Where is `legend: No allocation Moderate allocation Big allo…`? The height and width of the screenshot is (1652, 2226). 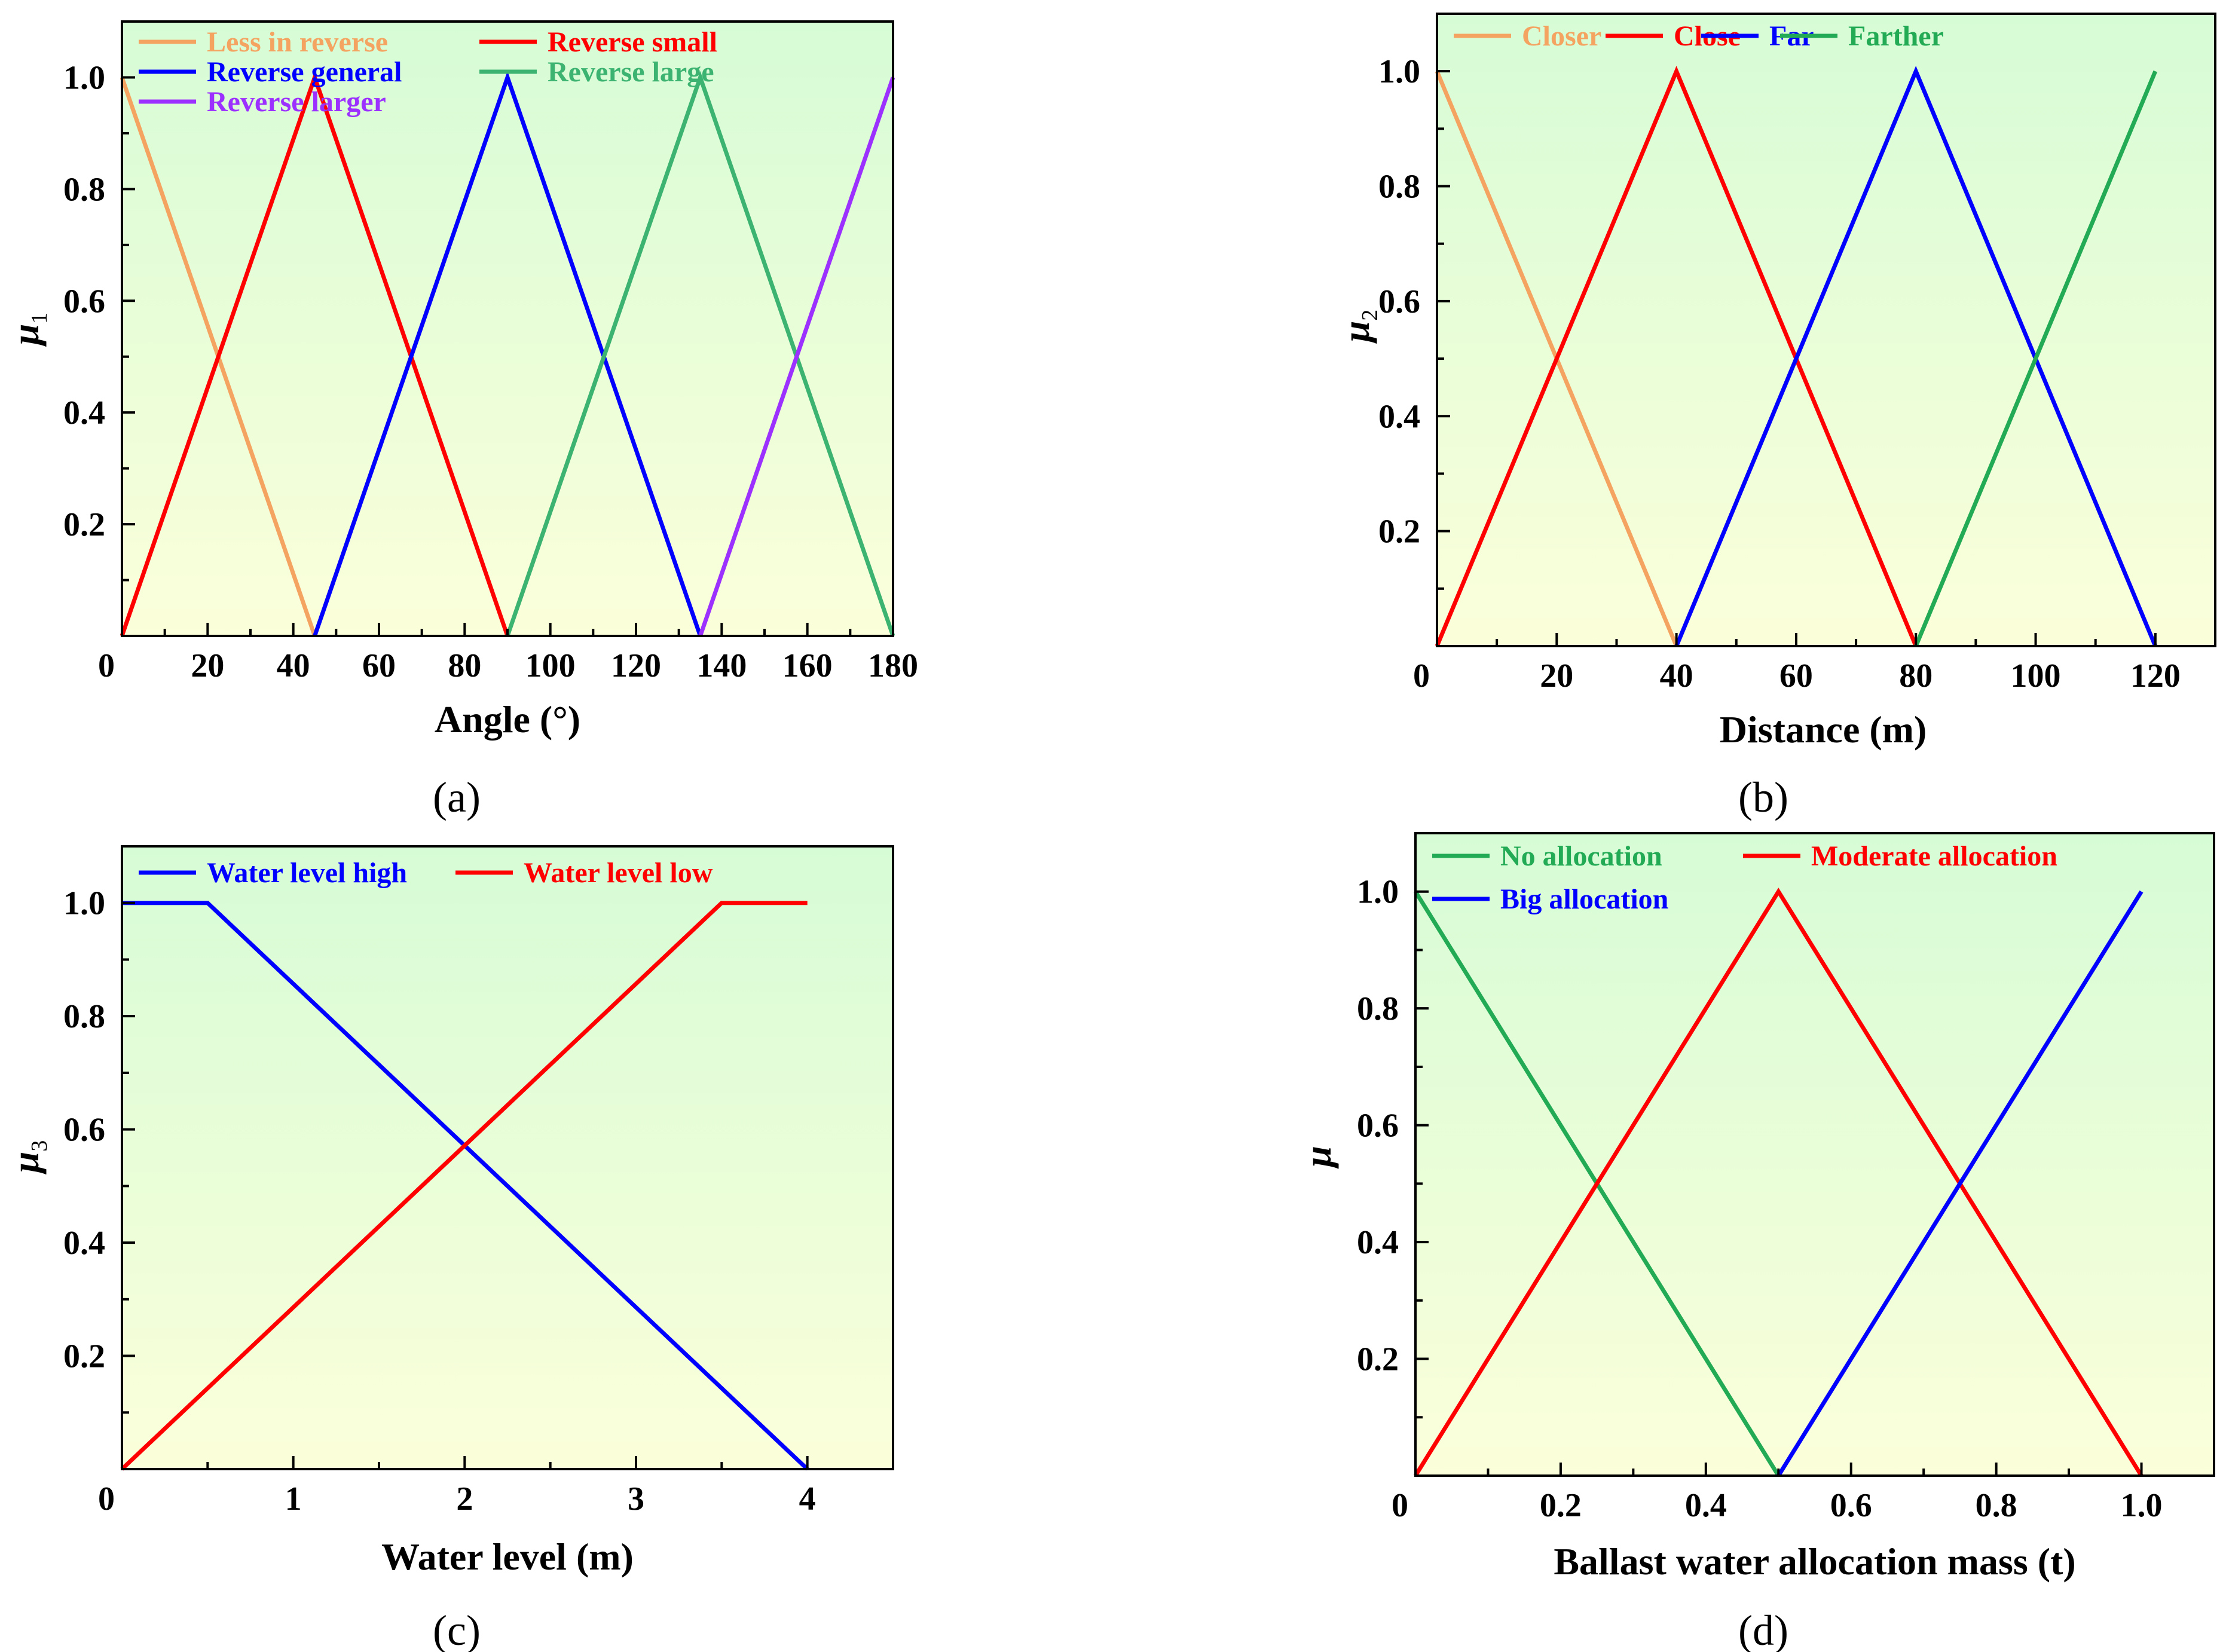
legend: No allocation Moderate allocation Big allo… is located at coordinates (1745, 877).